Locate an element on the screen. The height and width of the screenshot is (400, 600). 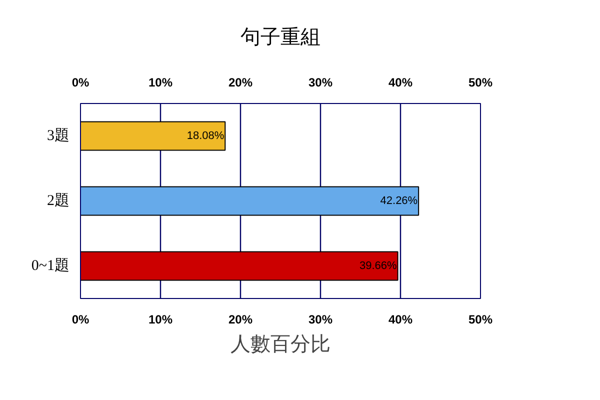
x2-tick-label: 20% is located at coordinates (240, 319).